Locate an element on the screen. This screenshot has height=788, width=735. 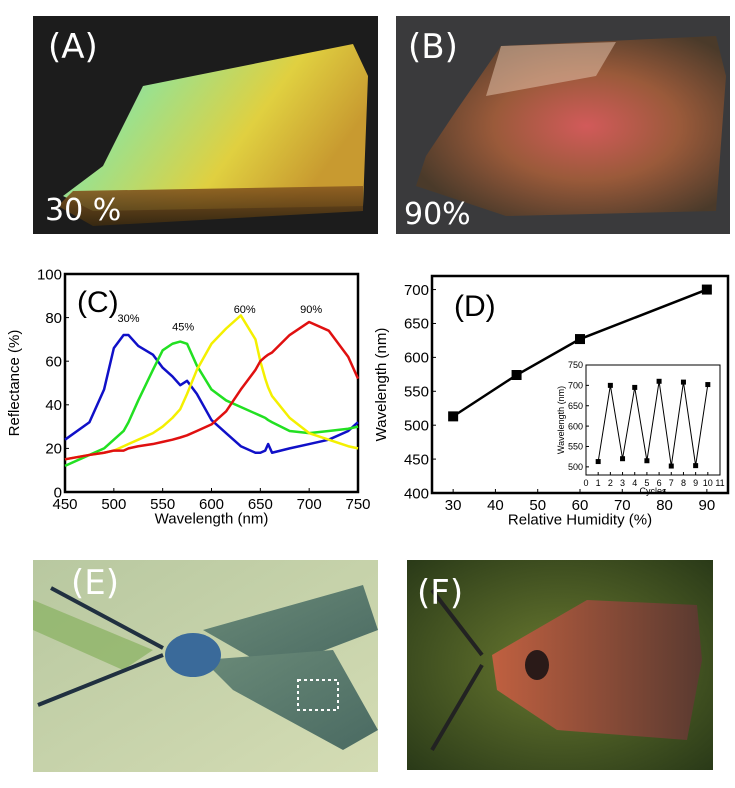
x-tick-label: 40 is located at coordinates (495, 505).